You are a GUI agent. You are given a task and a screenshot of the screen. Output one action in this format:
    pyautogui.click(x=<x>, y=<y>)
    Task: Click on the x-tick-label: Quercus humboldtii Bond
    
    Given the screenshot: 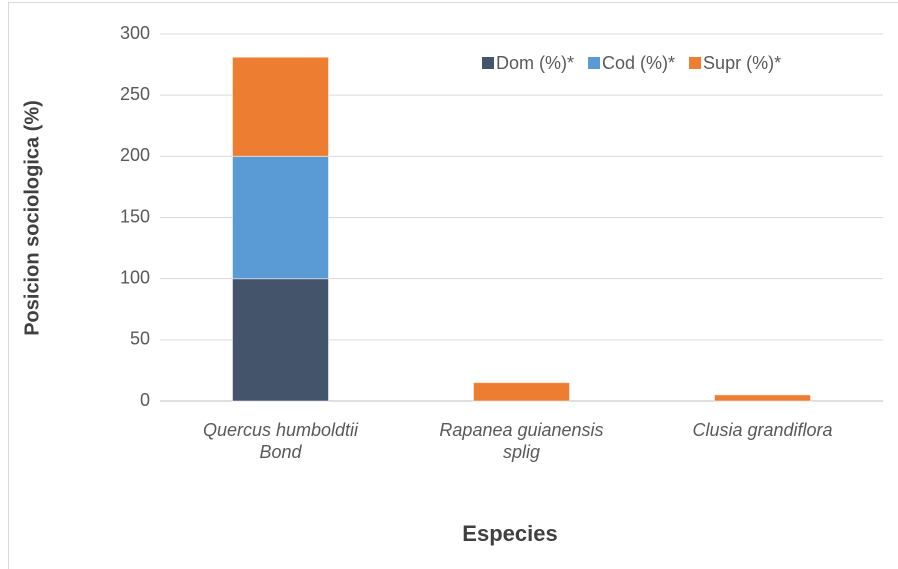 What is the action you would take?
    pyautogui.click(x=280, y=441)
    